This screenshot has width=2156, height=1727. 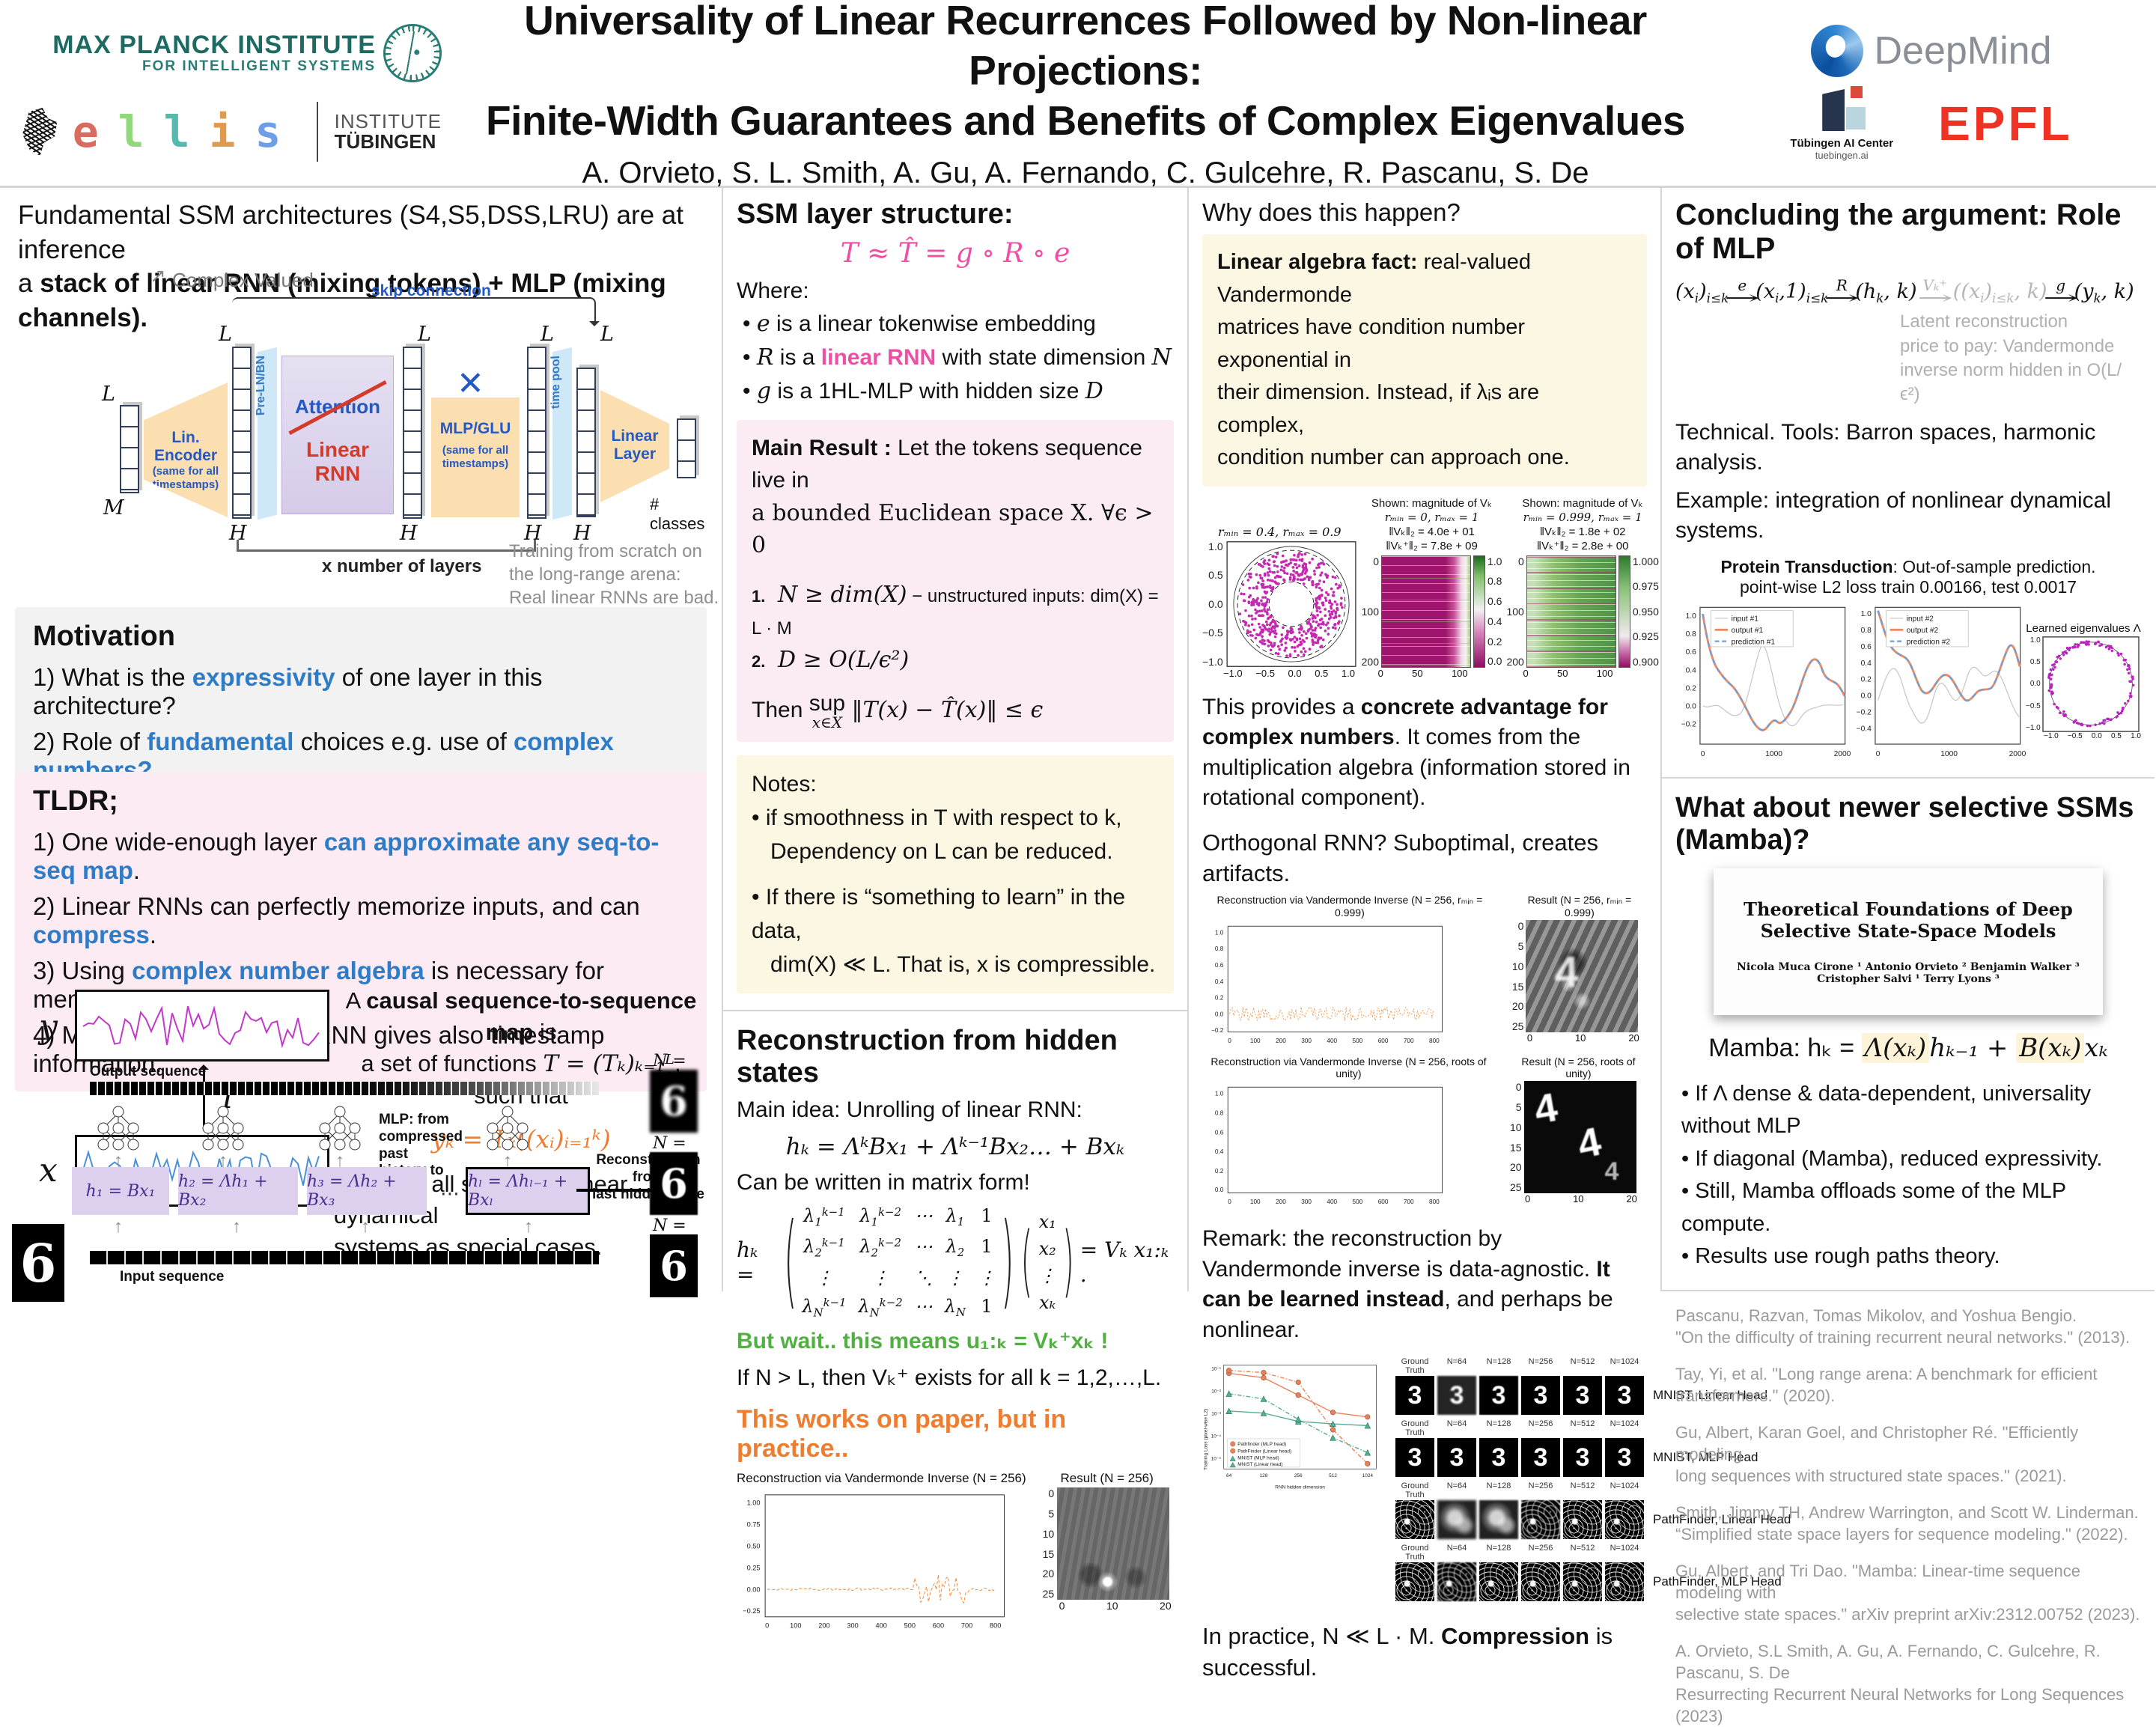 What do you see at coordinates (202, 1026) in the screenshot?
I see `y-signal-plot` at bounding box center [202, 1026].